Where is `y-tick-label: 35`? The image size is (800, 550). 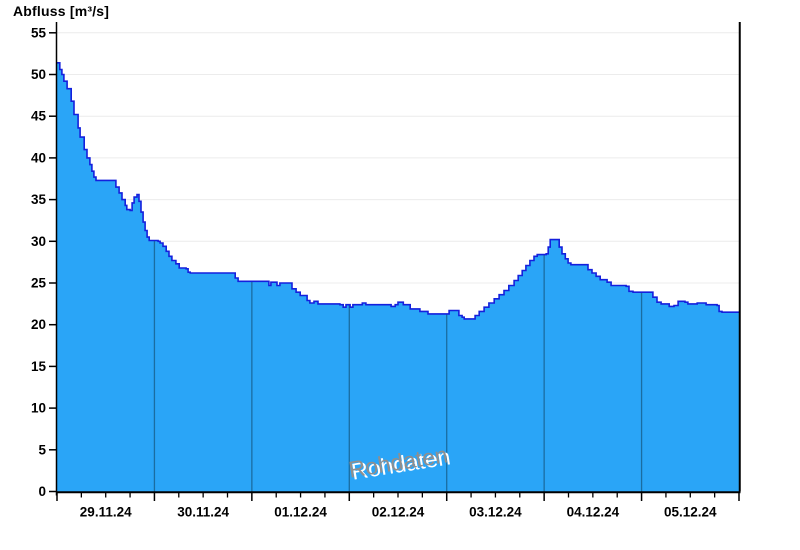 y-tick-label: 35 is located at coordinates (39, 199).